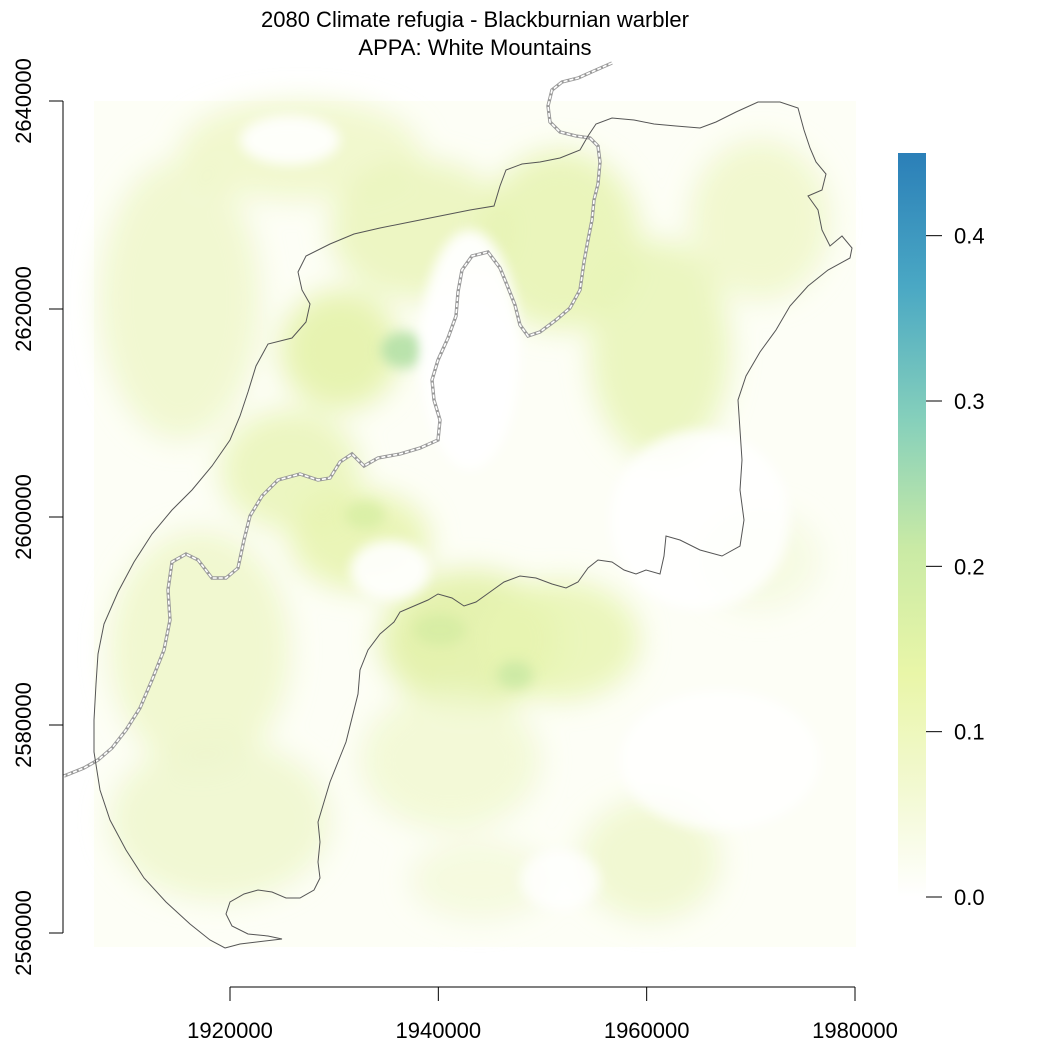 Image resolution: width=1050 pixels, height=1050 pixels. What do you see at coordinates (912, 525) in the screenshot?
I see `colorbar-gradient` at bounding box center [912, 525].